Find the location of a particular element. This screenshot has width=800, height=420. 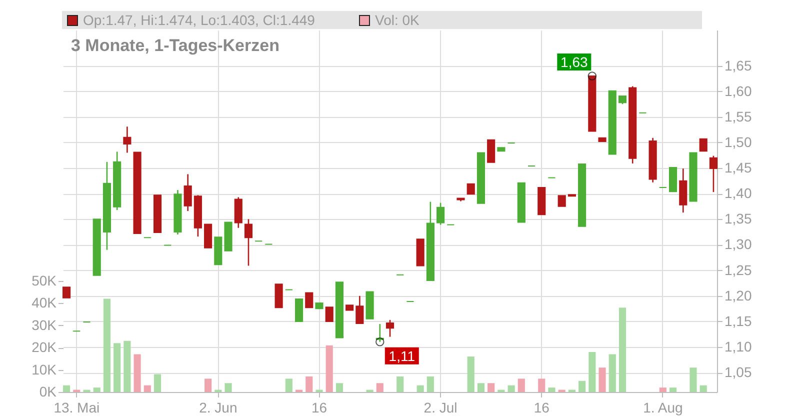

y2-tick-label: 40K is located at coordinates (45, 302).